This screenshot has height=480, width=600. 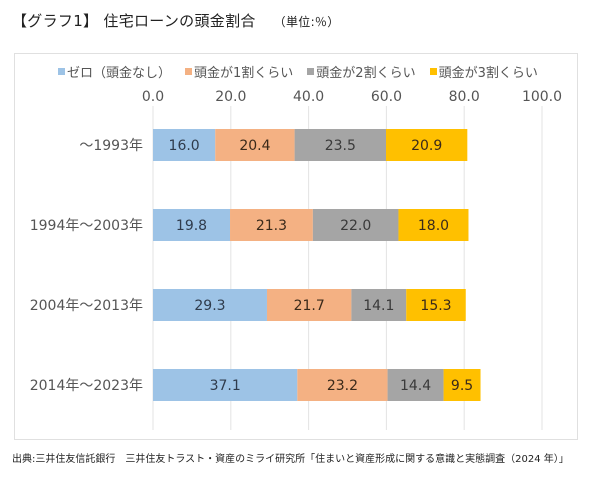 I want to click on x-tick-label: 60.0, so click(x=386, y=97).